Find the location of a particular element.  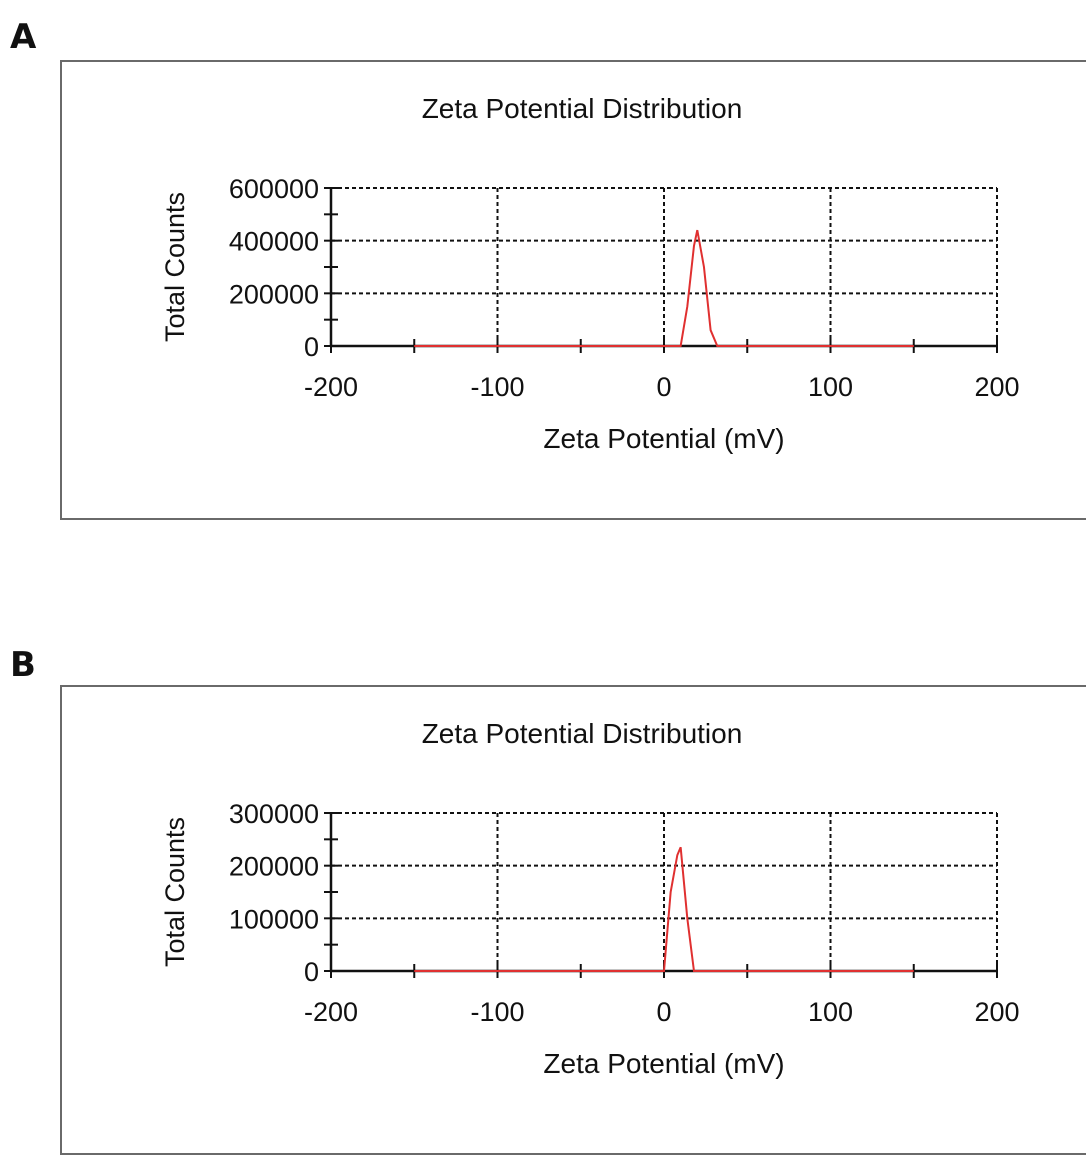

y-tick-label: 400000 is located at coordinates (274, 242).